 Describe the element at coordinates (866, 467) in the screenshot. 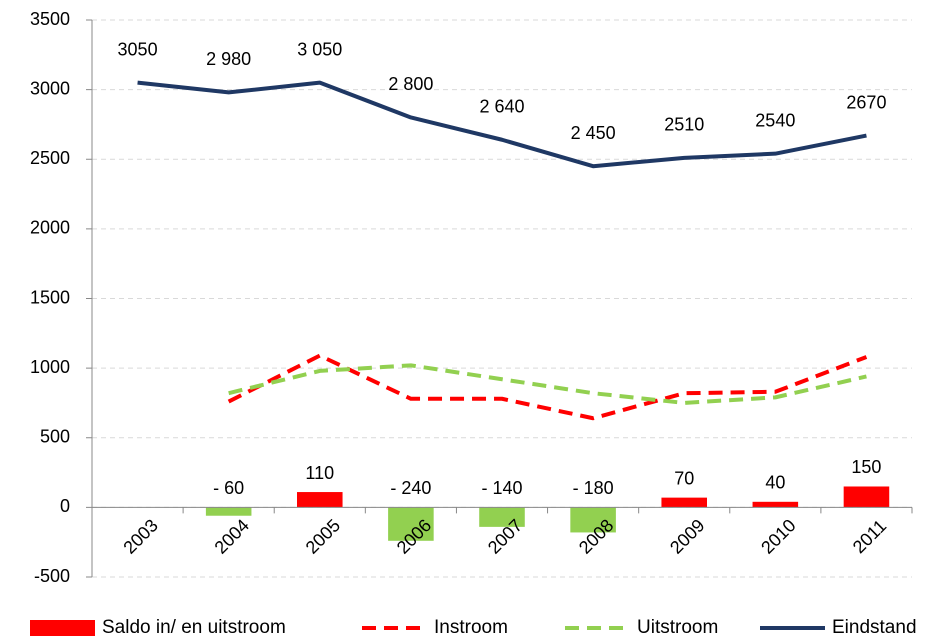

I see `data-label: 150` at that location.